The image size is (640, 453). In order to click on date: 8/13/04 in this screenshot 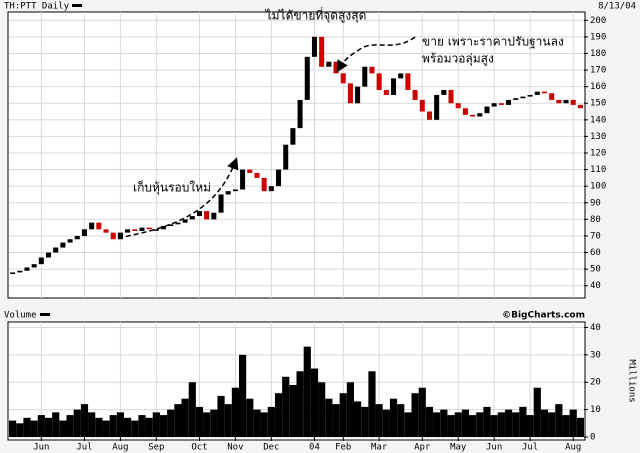, I will do `click(617, 7)`.